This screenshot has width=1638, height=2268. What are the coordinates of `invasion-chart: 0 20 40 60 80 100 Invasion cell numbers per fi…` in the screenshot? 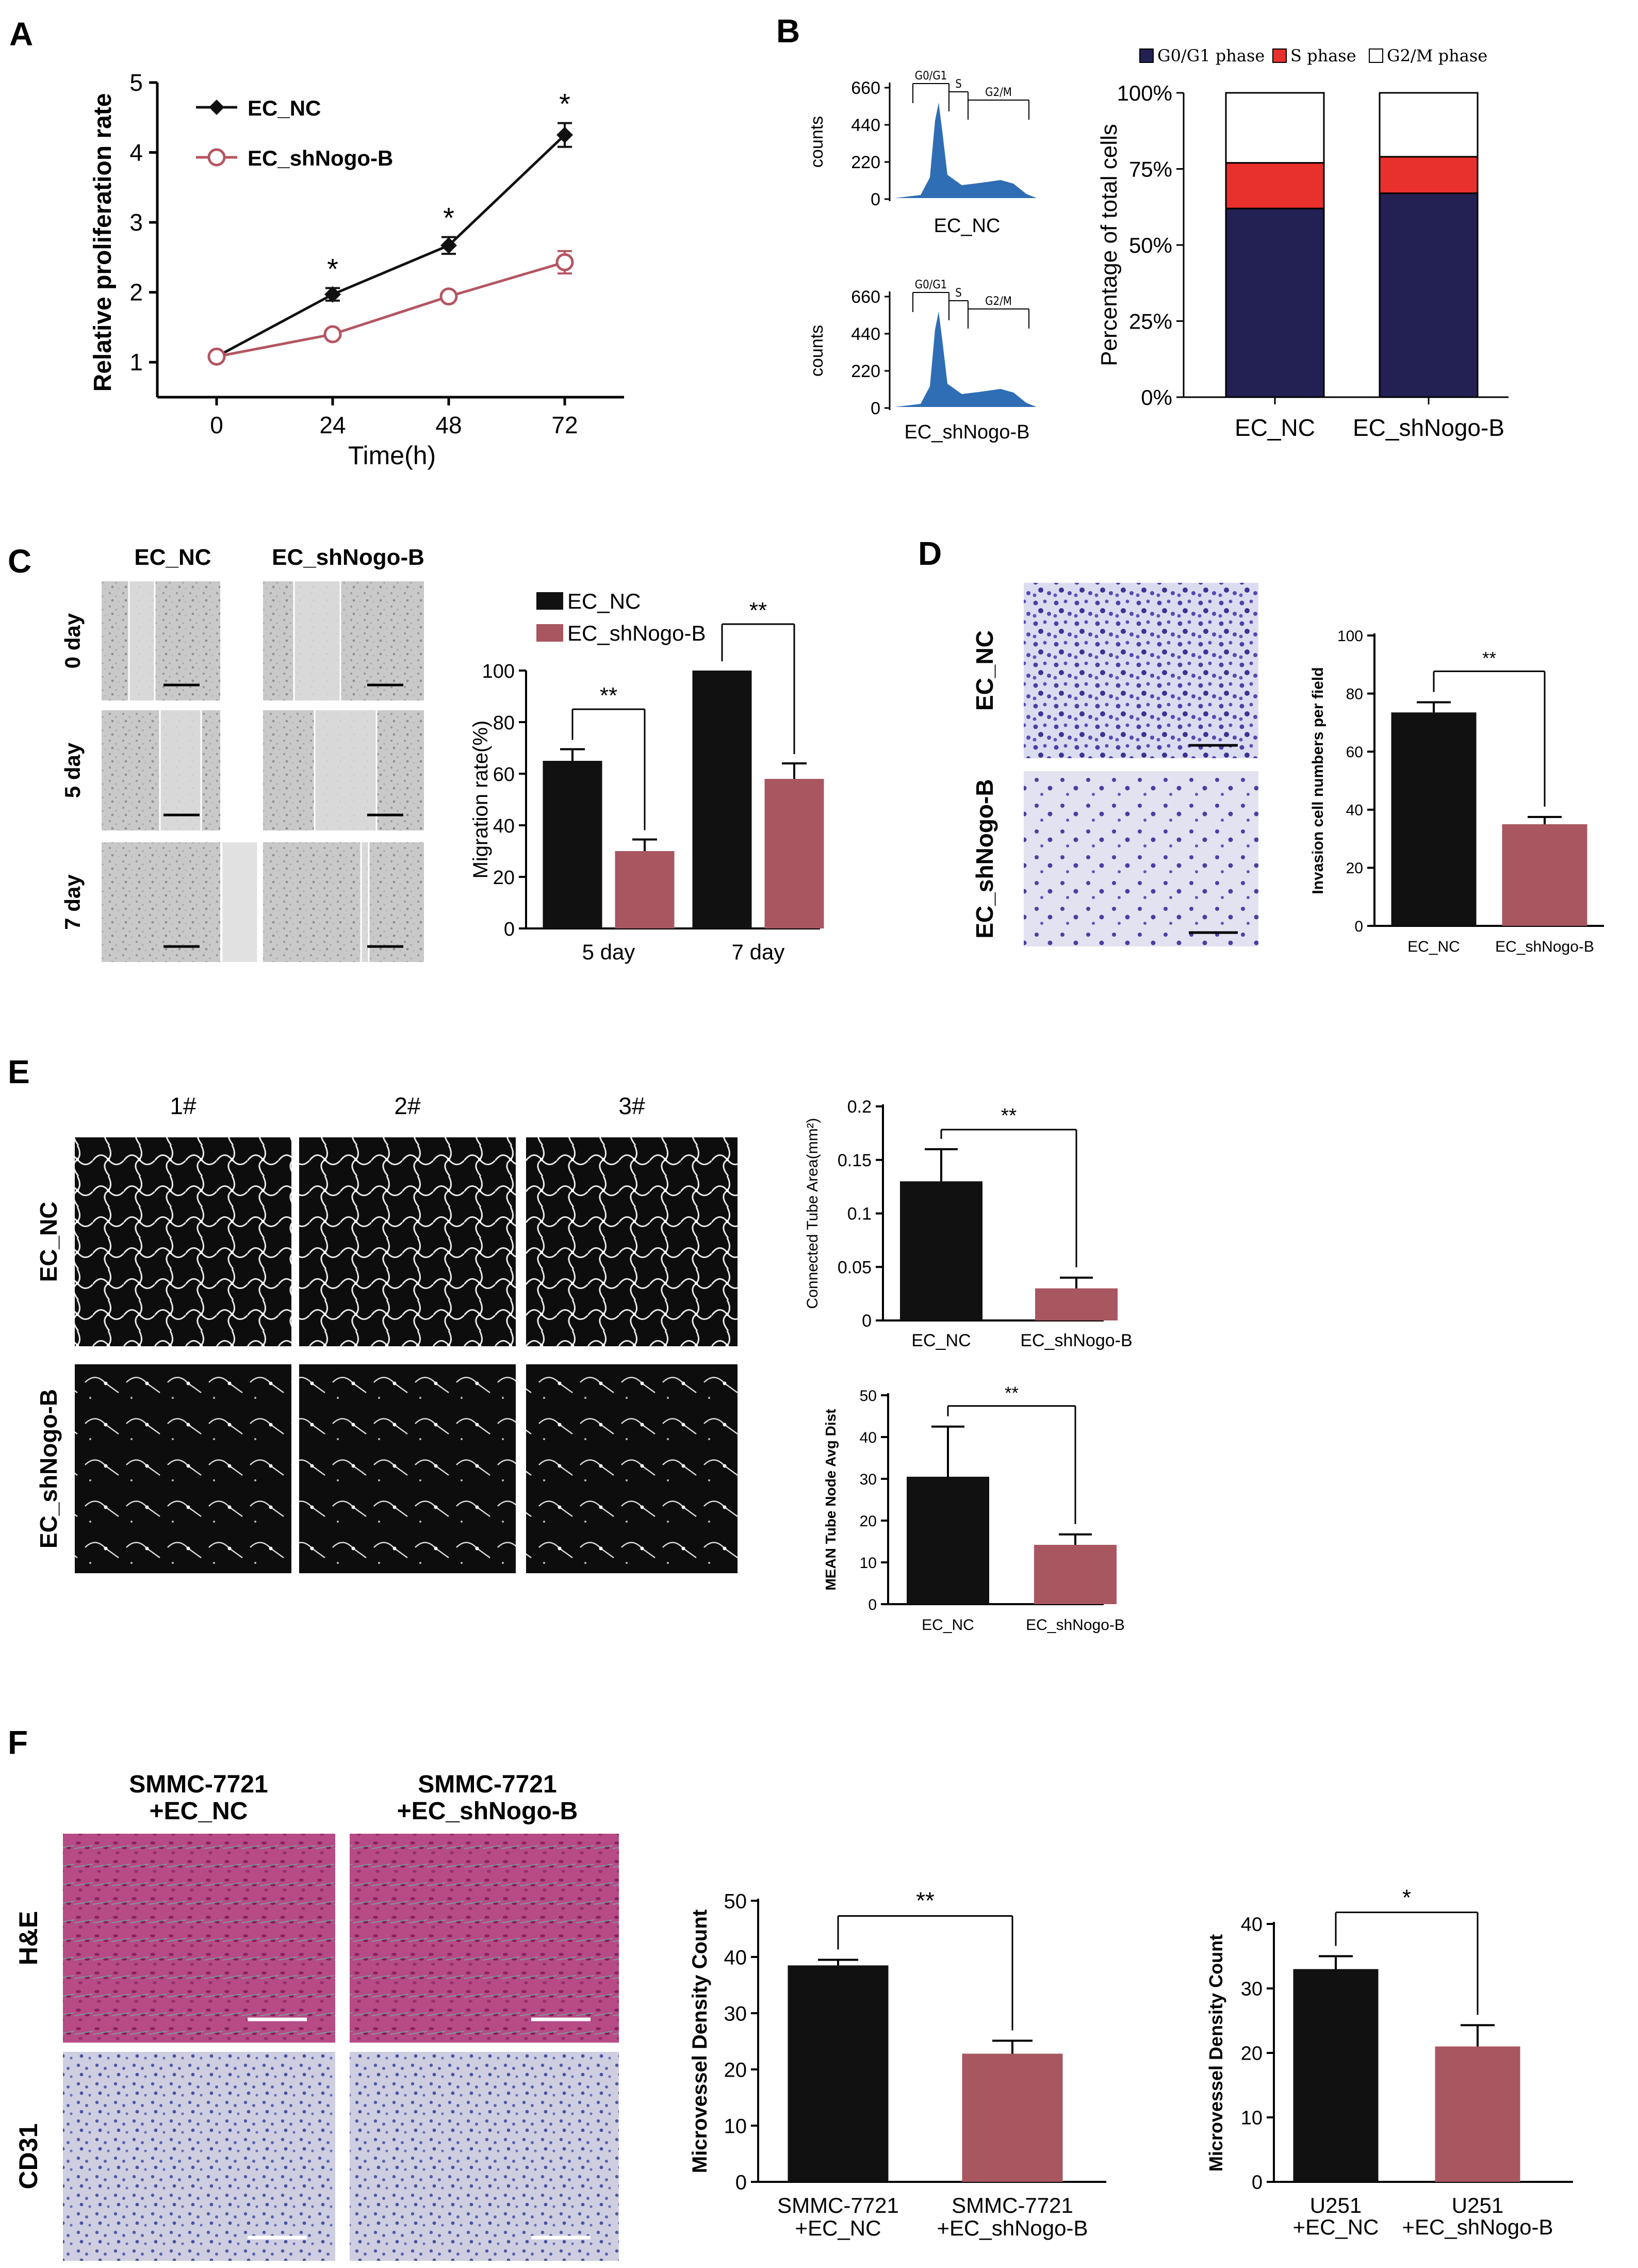 It's located at (1456, 792).